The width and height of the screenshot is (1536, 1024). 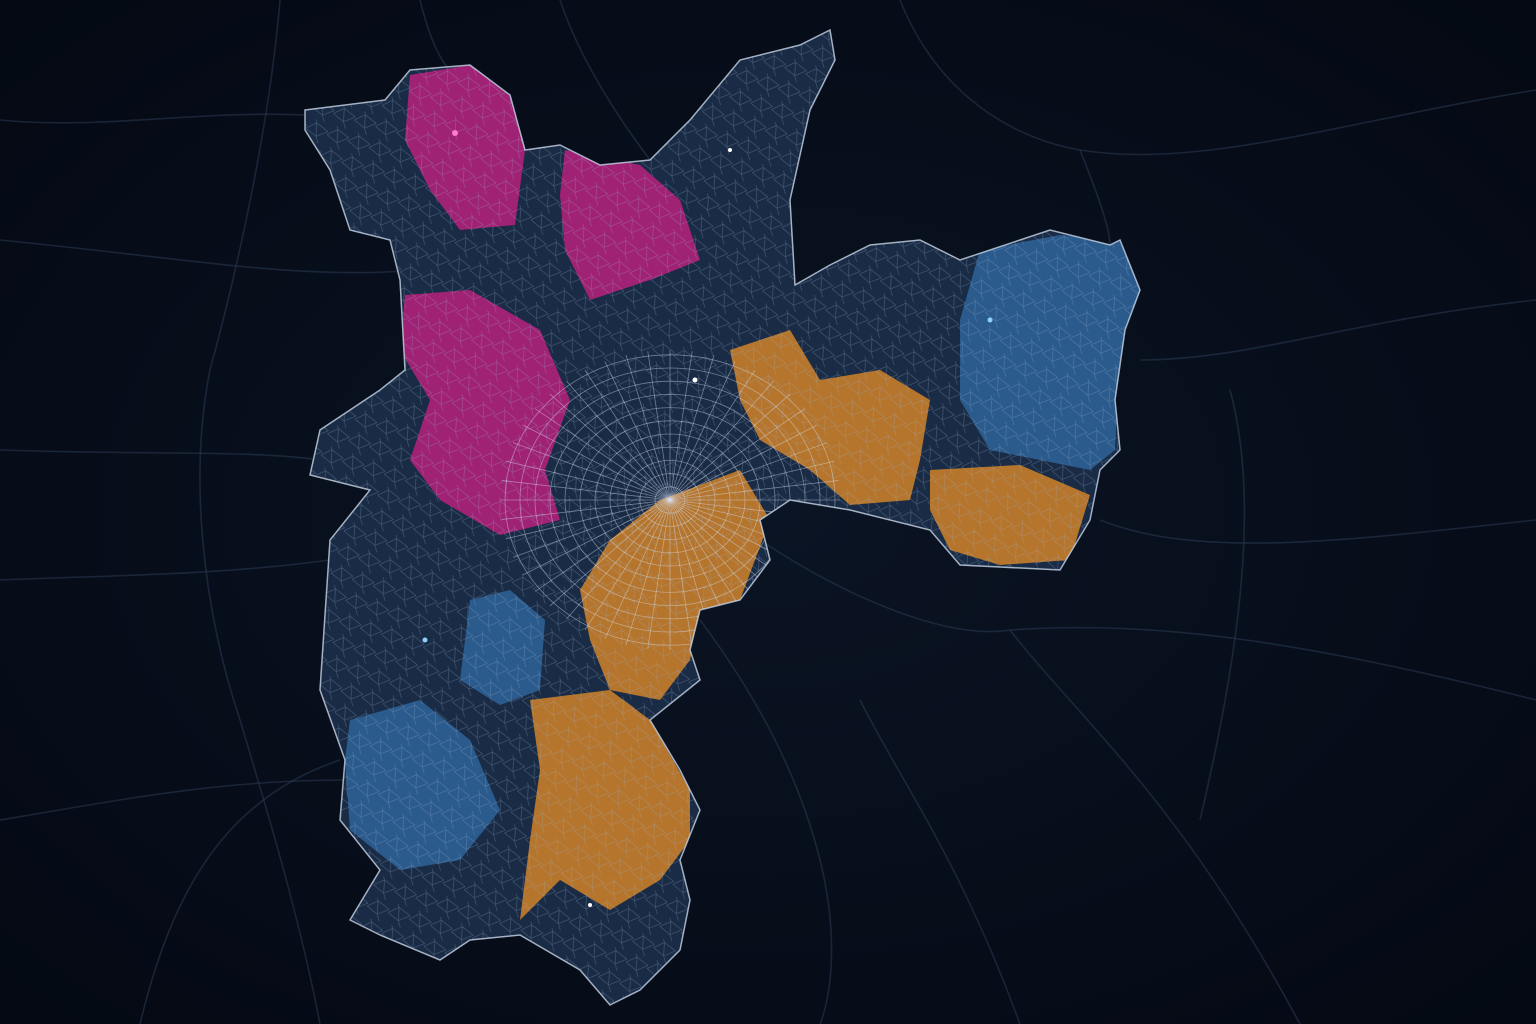 I want to click on web-ring, so click(x=670, y=500).